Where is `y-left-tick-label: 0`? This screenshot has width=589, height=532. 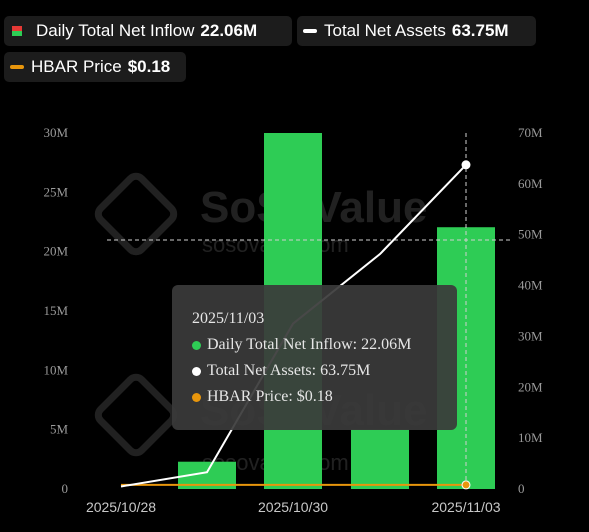 y-left-tick-label: 0 is located at coordinates (65, 488).